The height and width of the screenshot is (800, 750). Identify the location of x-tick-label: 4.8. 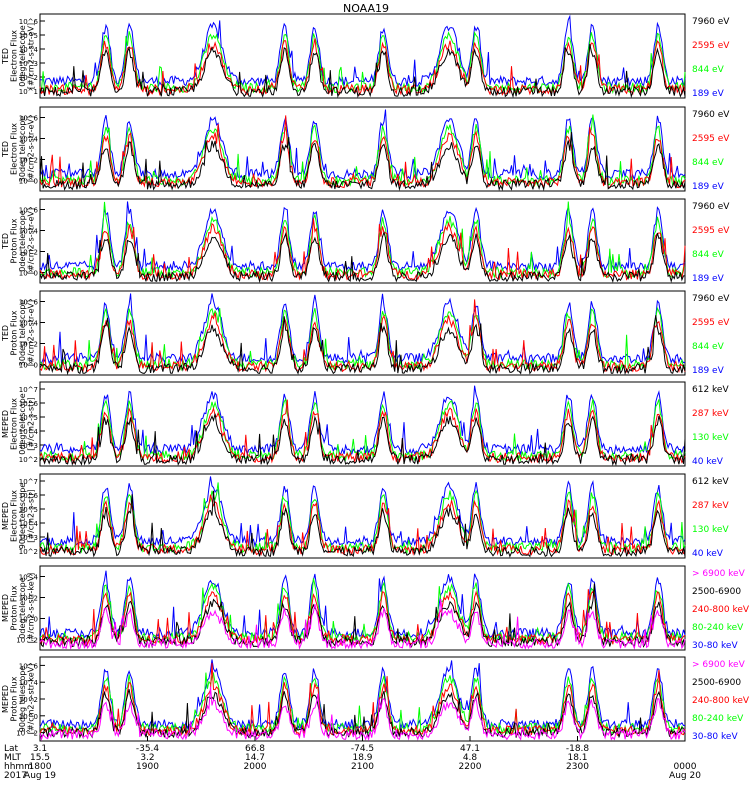
(470, 758).